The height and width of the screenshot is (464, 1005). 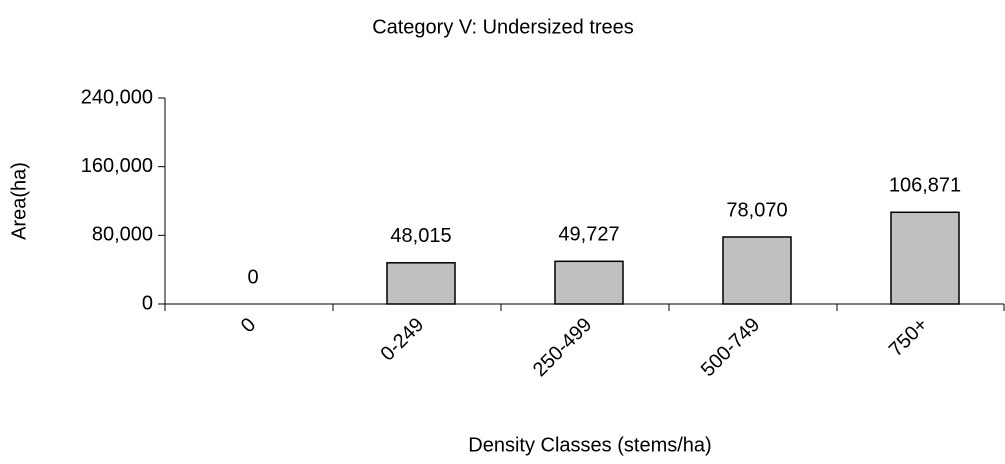 I want to click on value-label: 49,727, so click(x=588, y=235).